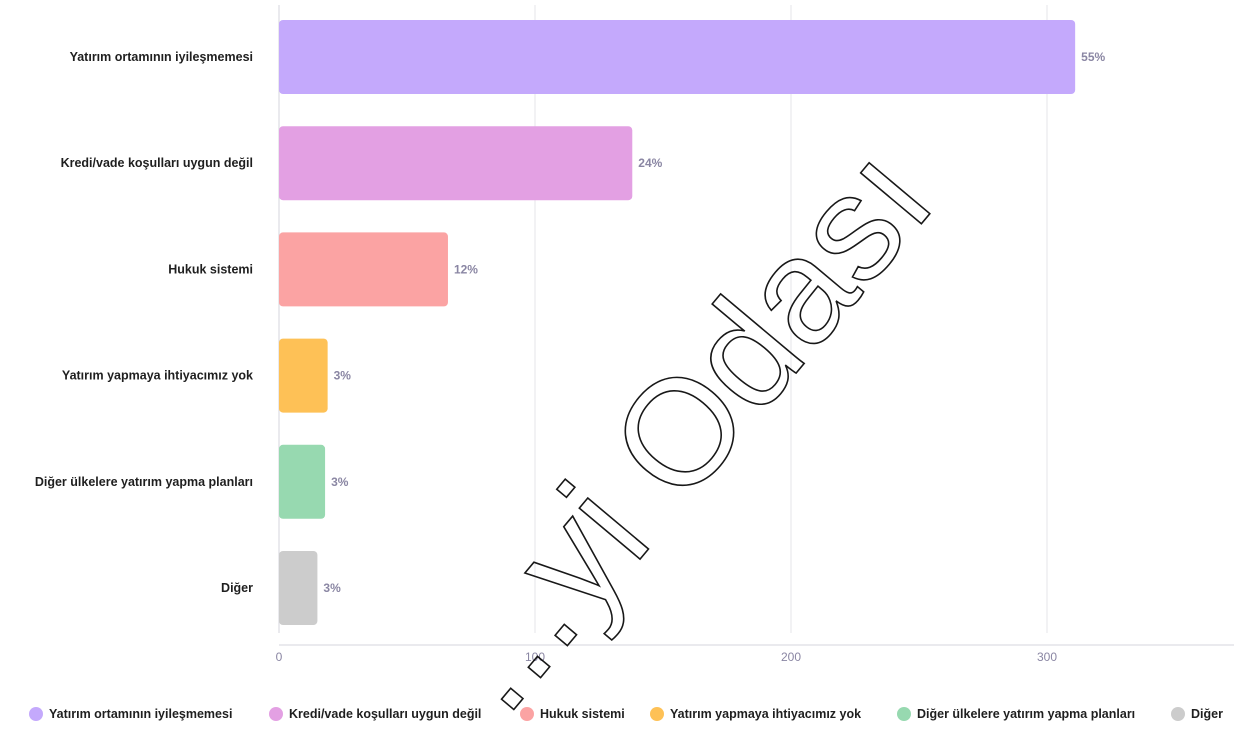  Describe the element at coordinates (582, 714) in the screenshot. I see `legend-label: Hukuk sistemi` at that location.